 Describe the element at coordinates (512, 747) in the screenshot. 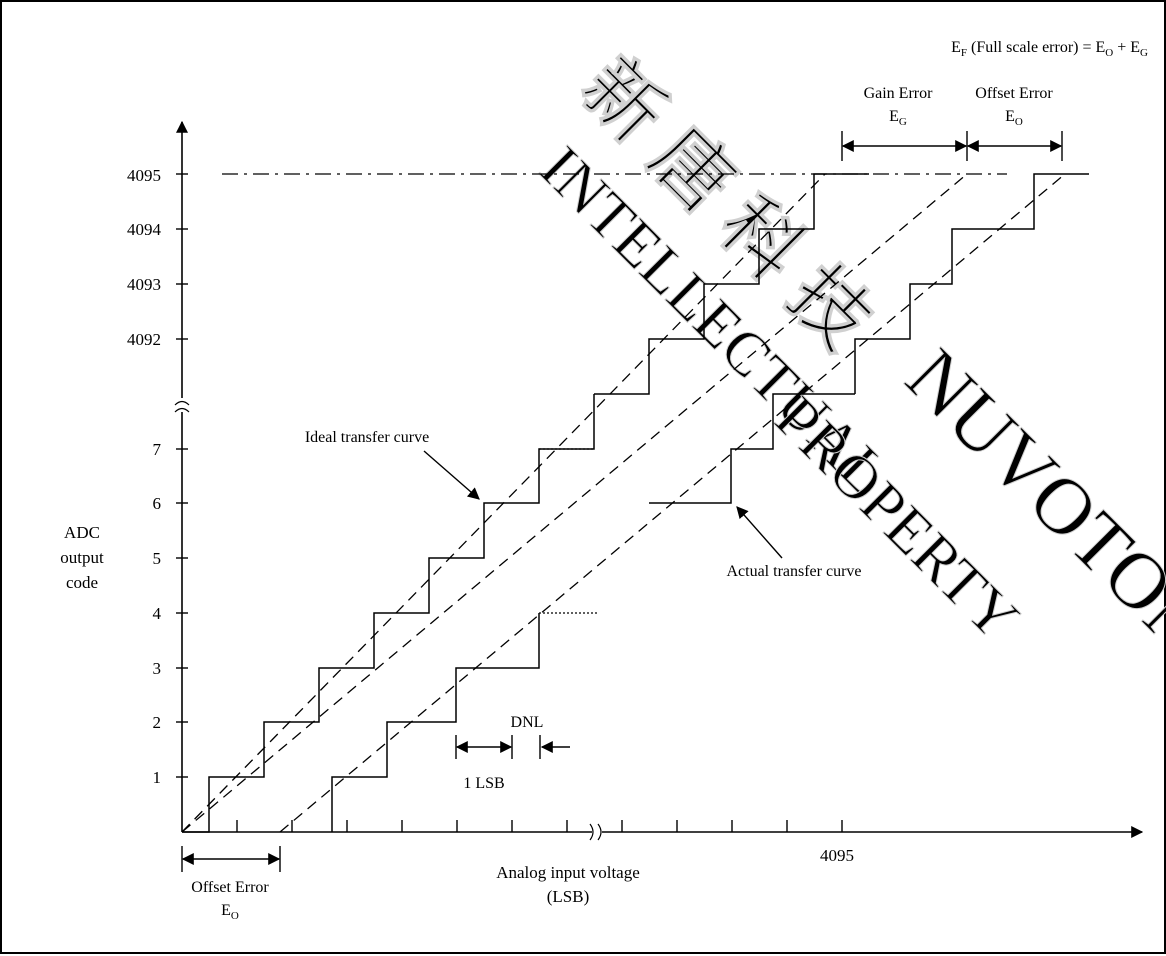

I see `one-lsb-marker` at that location.